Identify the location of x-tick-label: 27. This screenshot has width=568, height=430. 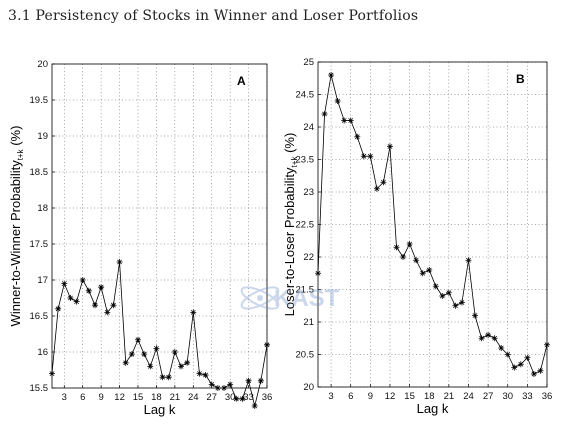
(488, 396).